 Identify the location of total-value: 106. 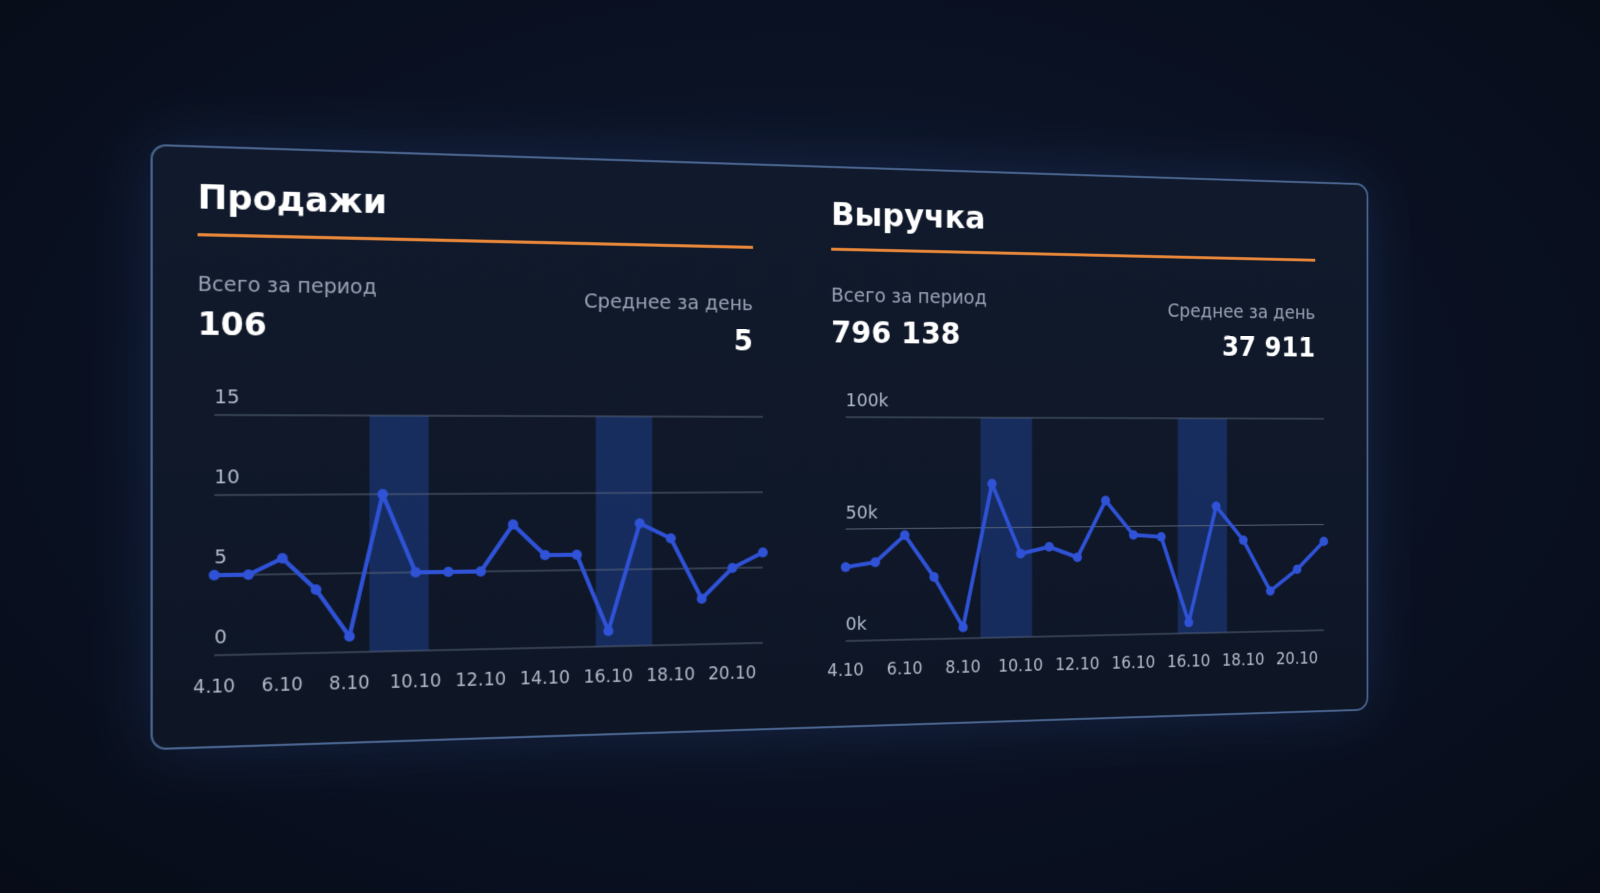
(232, 324).